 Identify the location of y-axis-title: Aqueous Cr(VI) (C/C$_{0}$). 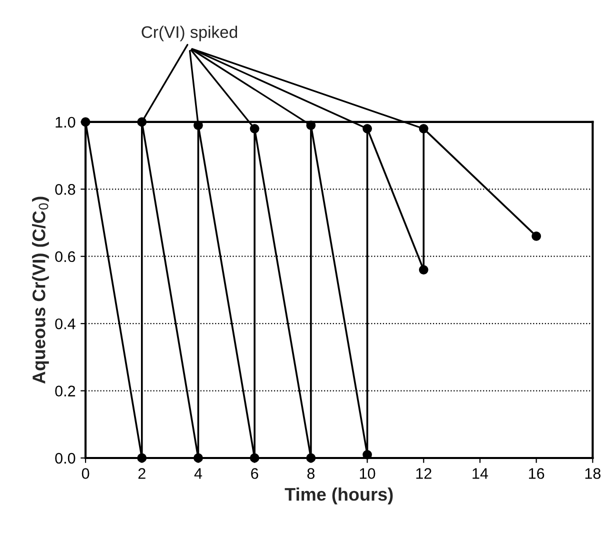
(40, 290).